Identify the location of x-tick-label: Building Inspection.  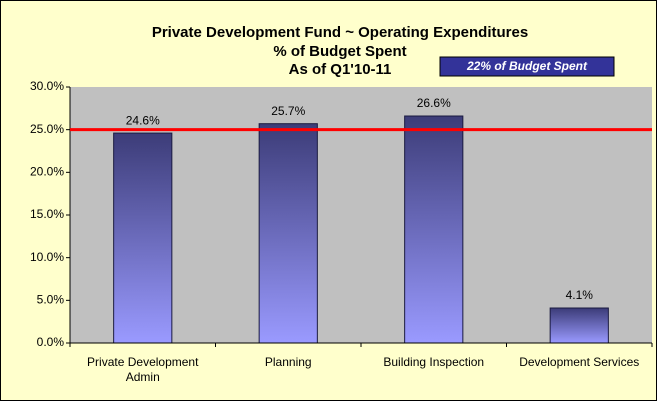
(434, 362).